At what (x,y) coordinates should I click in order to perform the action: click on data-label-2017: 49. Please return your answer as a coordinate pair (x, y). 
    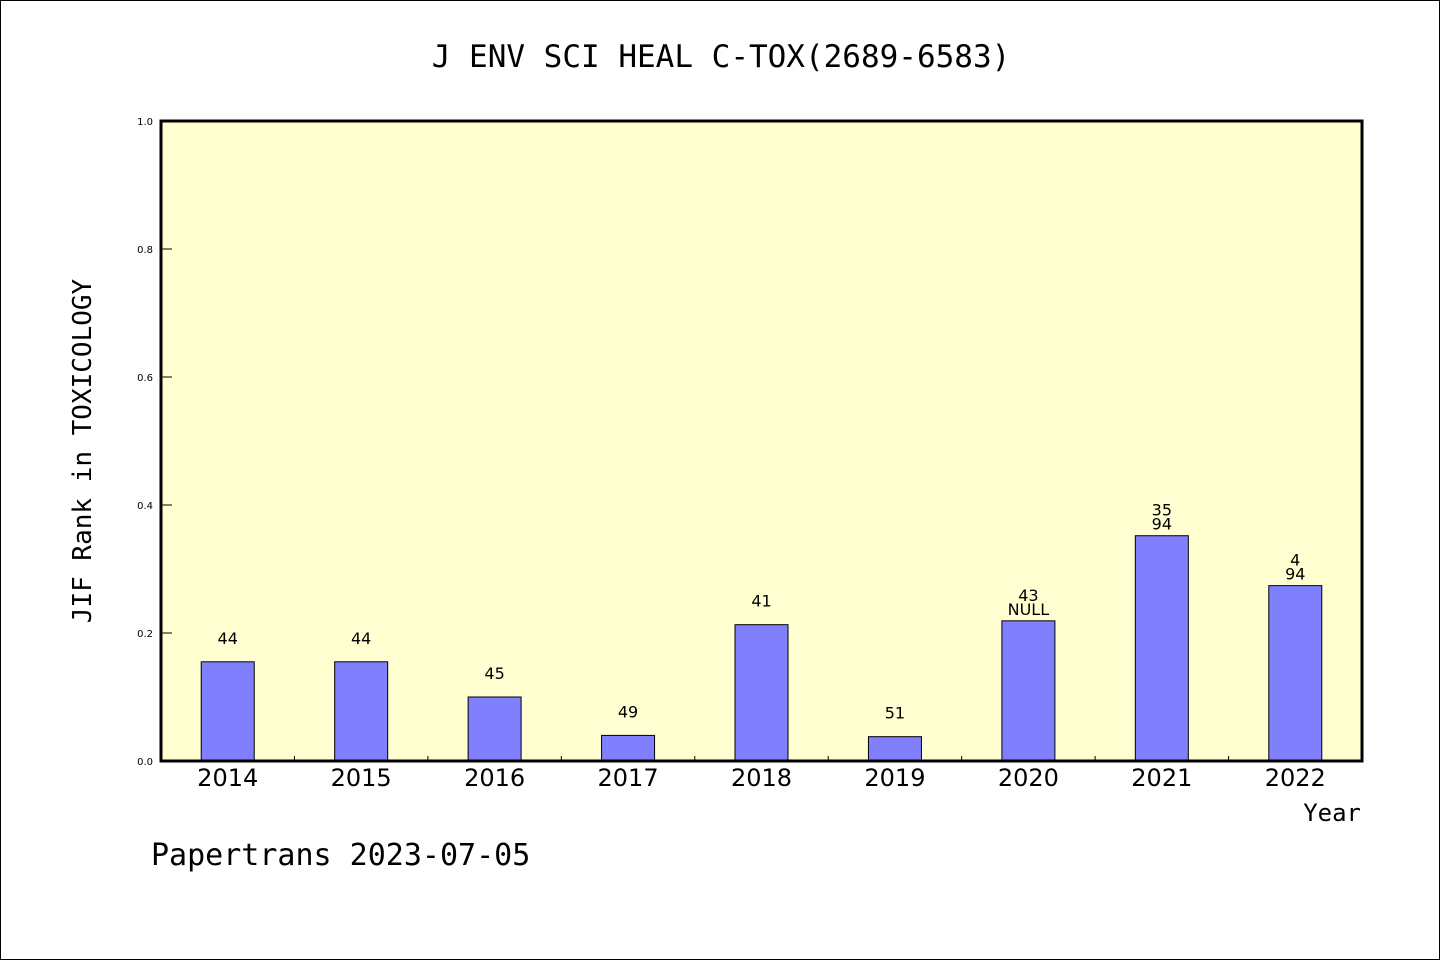
    Looking at the image, I should click on (628, 711).